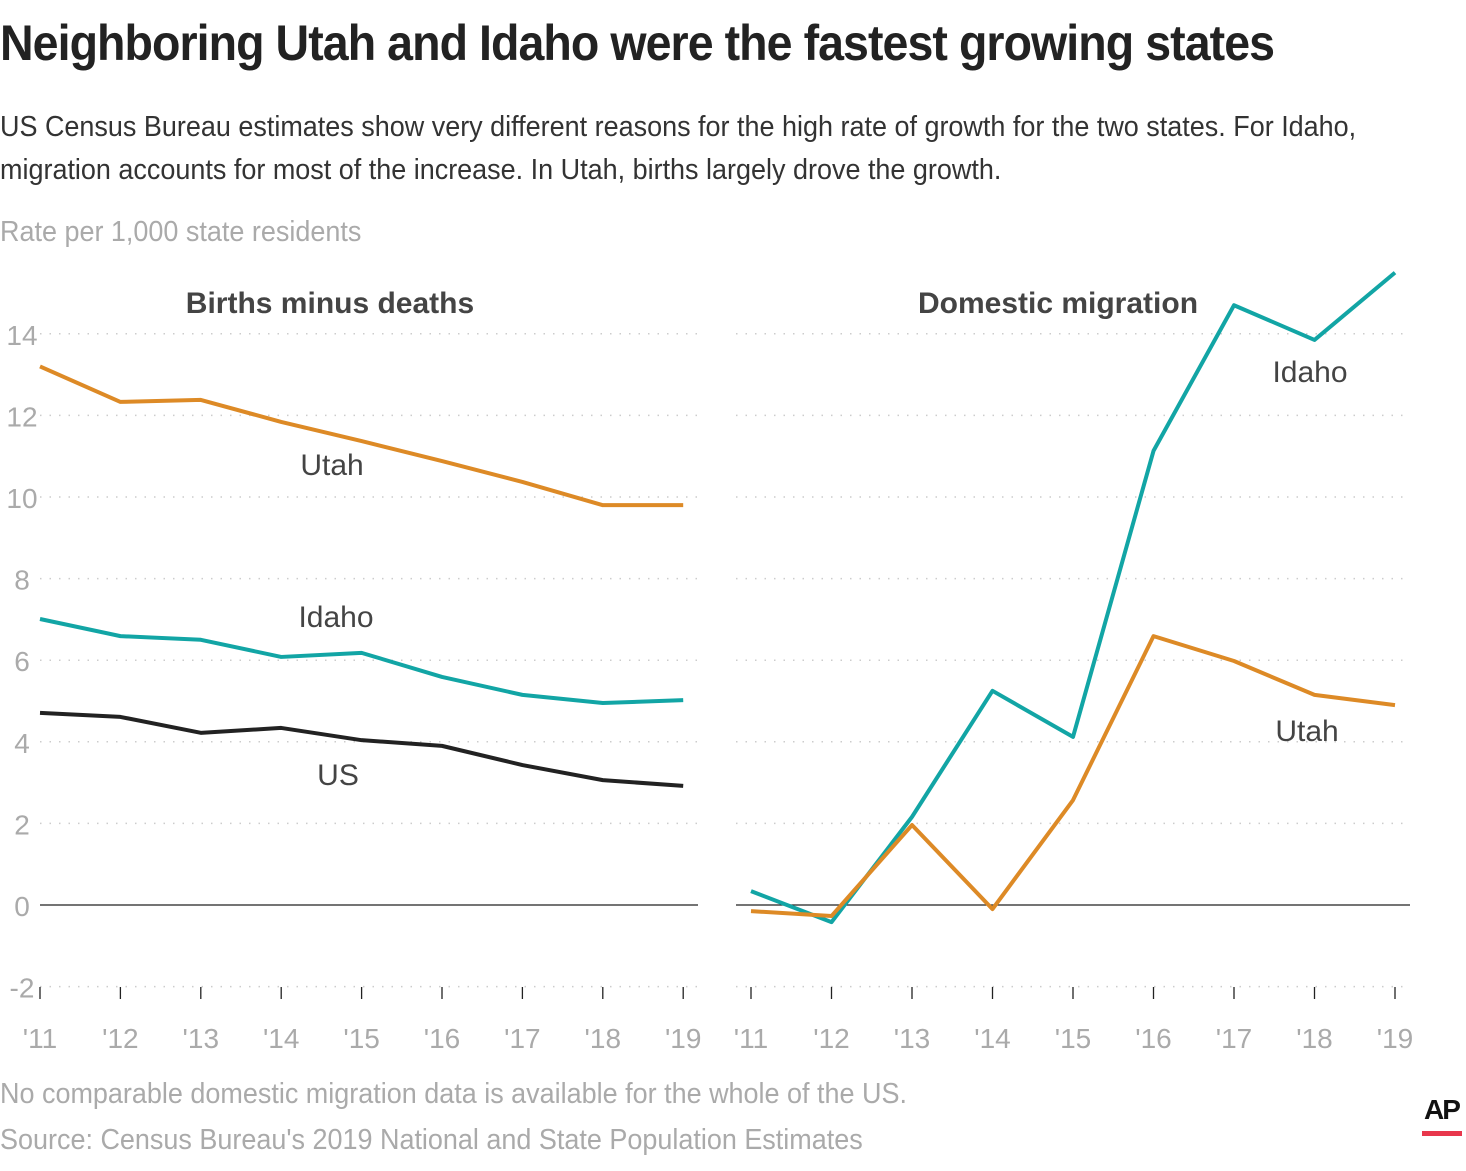  What do you see at coordinates (361, 661) in the screenshot?
I see `series-line-idaho` at bounding box center [361, 661].